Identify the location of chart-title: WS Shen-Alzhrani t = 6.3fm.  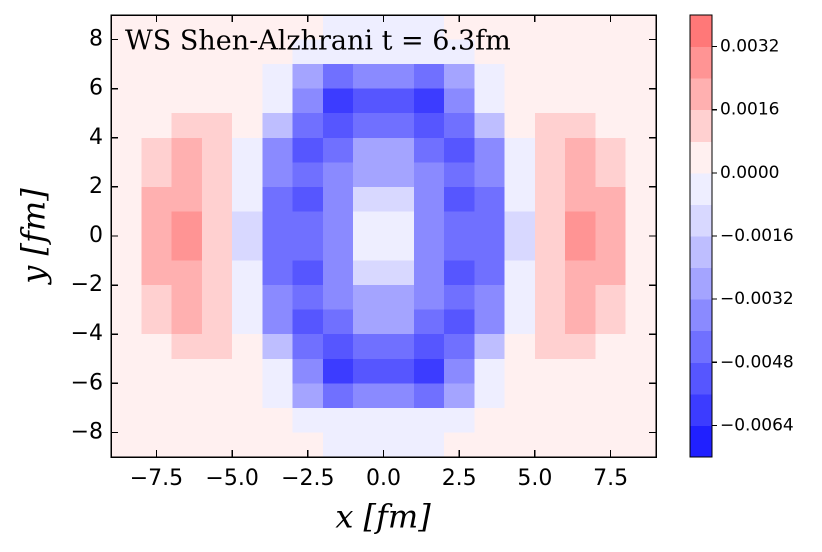
(318, 41).